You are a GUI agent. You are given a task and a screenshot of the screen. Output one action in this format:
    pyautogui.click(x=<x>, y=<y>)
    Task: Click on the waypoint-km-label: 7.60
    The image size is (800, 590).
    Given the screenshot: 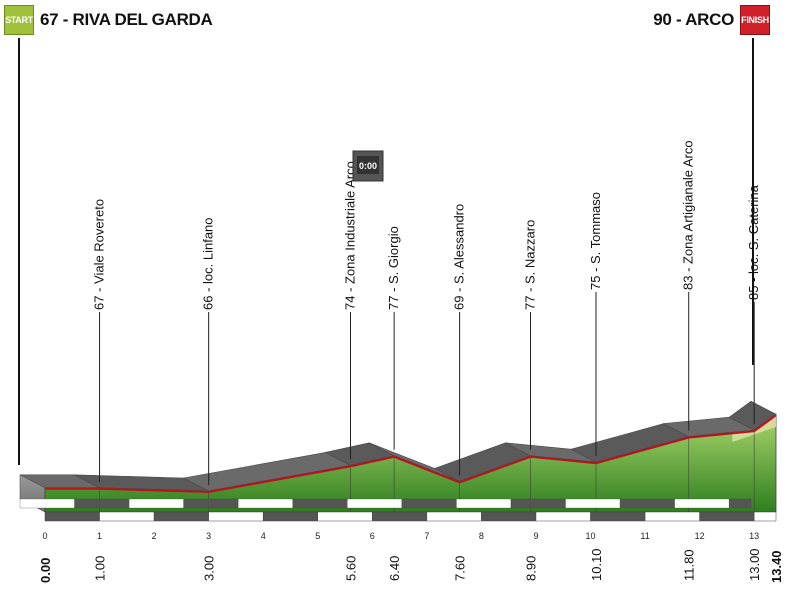 What is the action you would take?
    pyautogui.click(x=460, y=568)
    